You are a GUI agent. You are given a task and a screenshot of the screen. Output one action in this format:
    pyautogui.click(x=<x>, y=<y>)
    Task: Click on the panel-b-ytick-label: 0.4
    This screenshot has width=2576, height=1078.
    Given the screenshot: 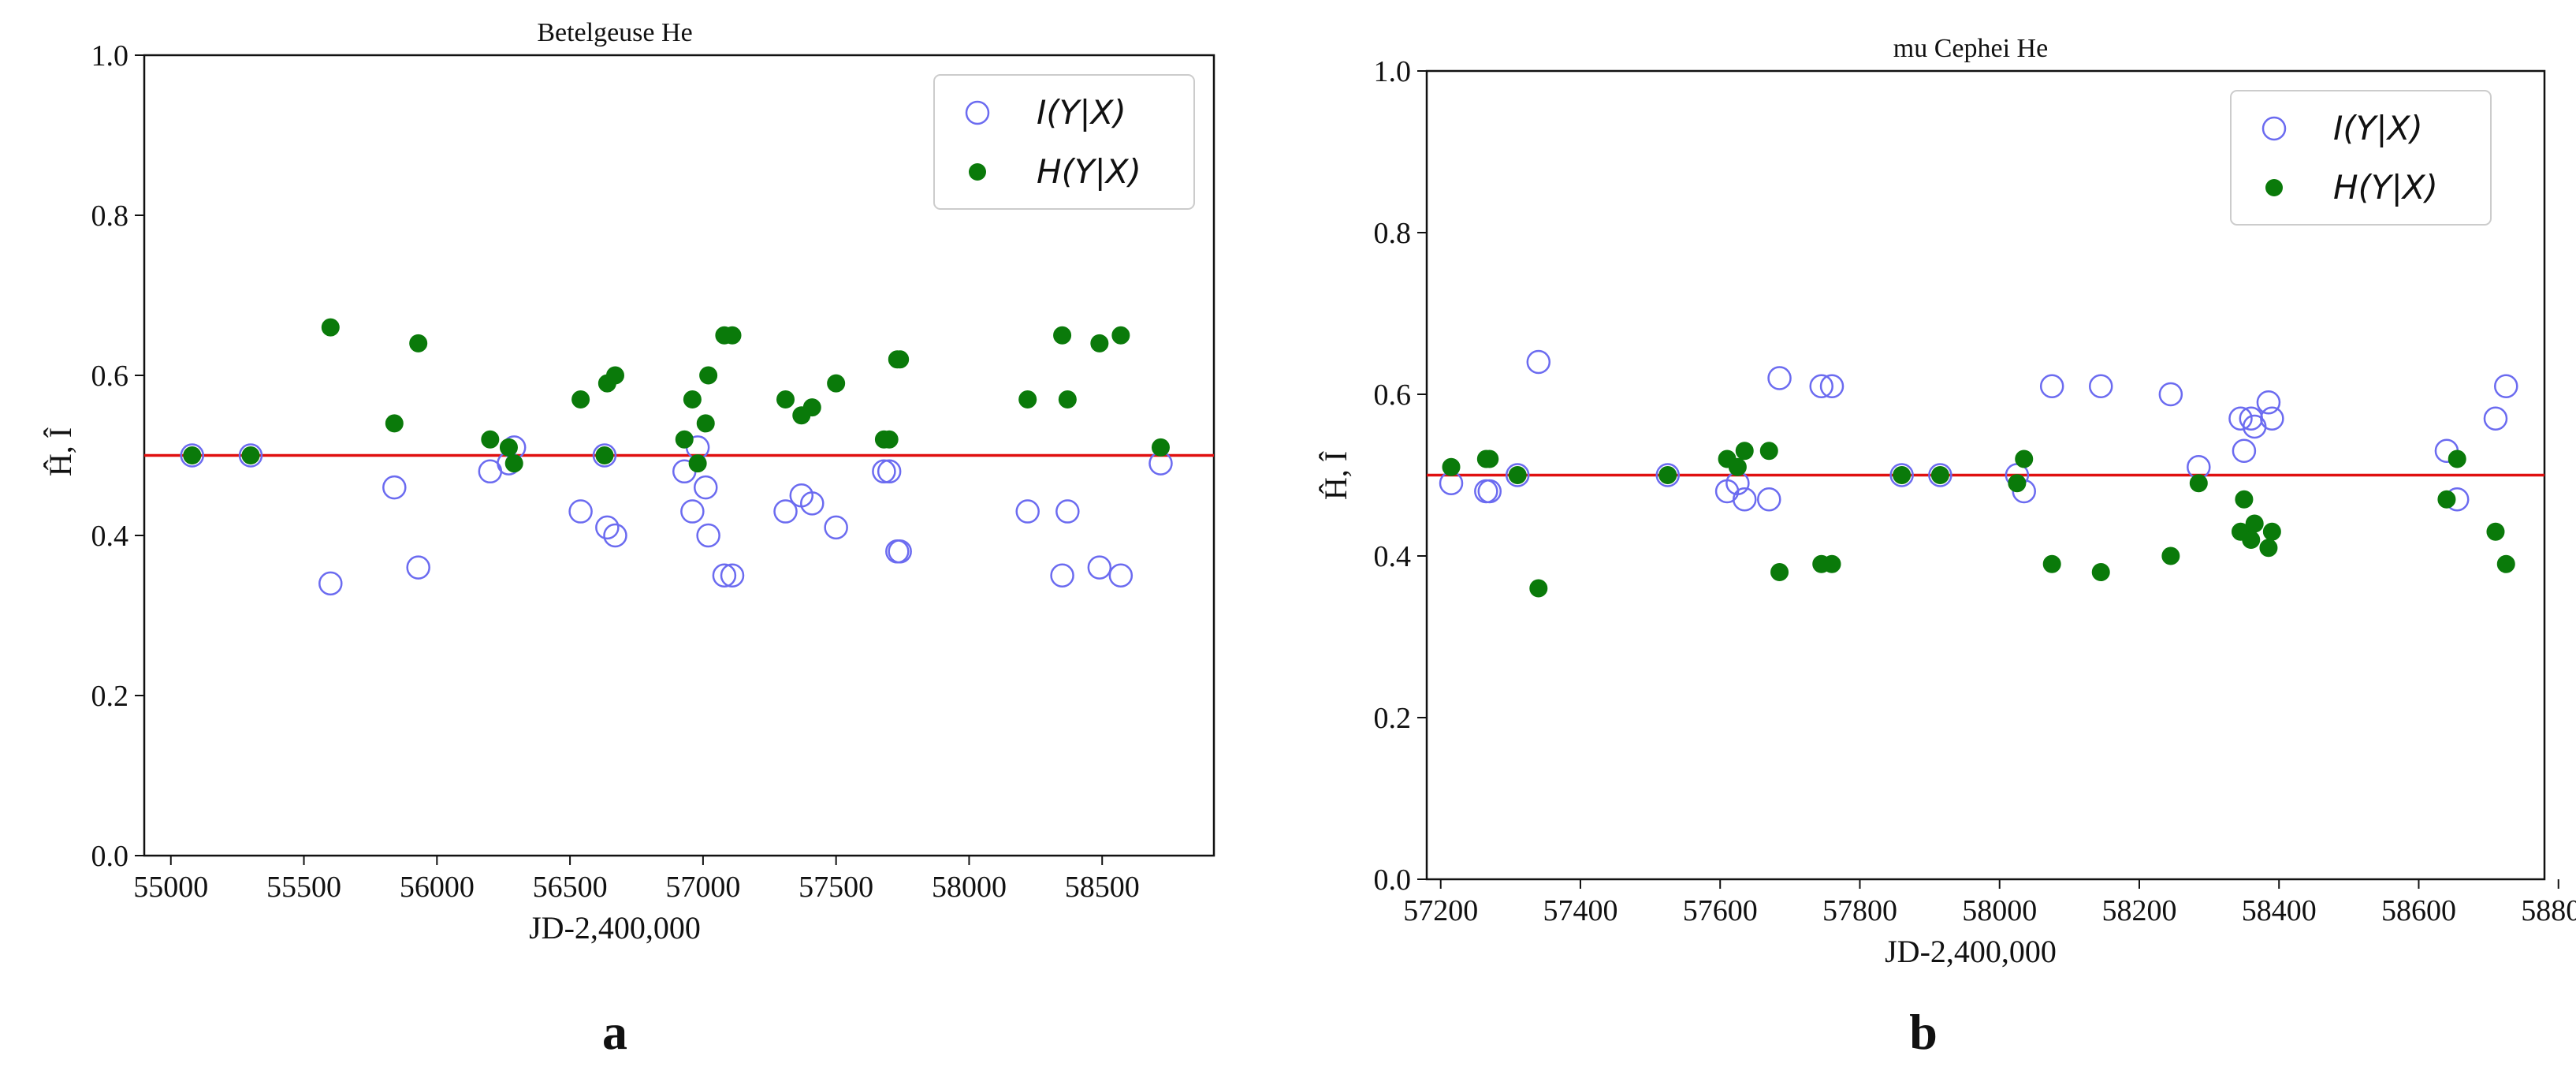 What is the action you would take?
    pyautogui.click(x=1393, y=557)
    